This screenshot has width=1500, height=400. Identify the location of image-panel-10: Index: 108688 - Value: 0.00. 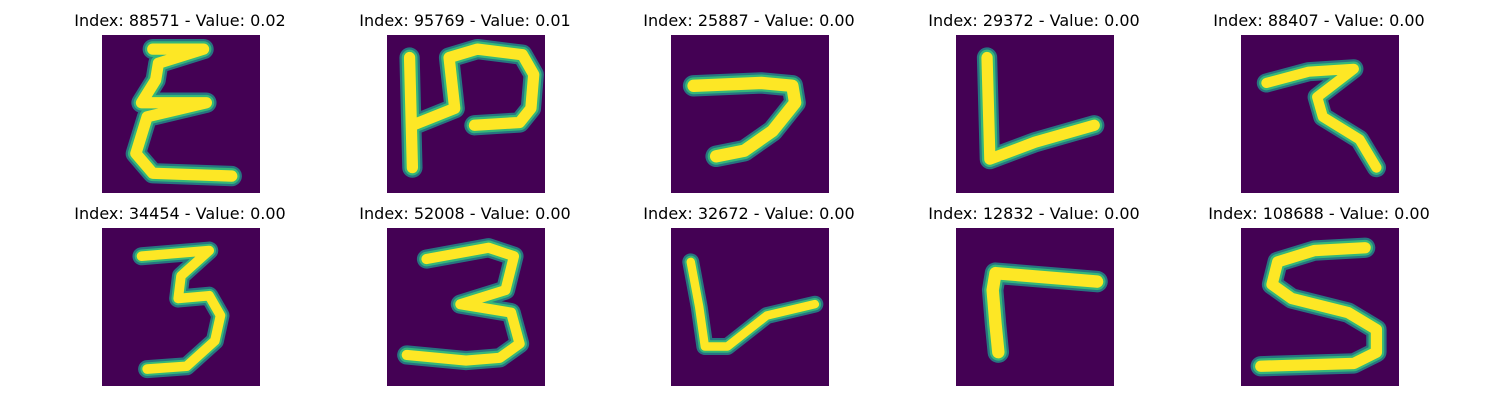
(1319, 296).